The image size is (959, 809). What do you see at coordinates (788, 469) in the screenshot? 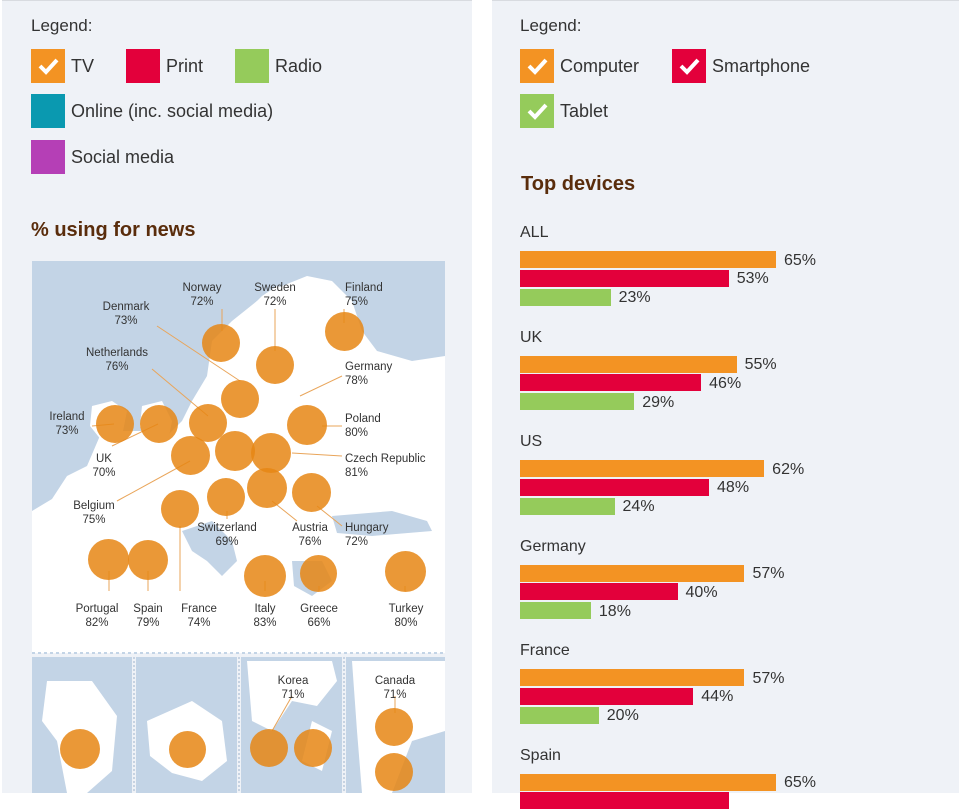
I see `bar-value-label: 62%` at bounding box center [788, 469].